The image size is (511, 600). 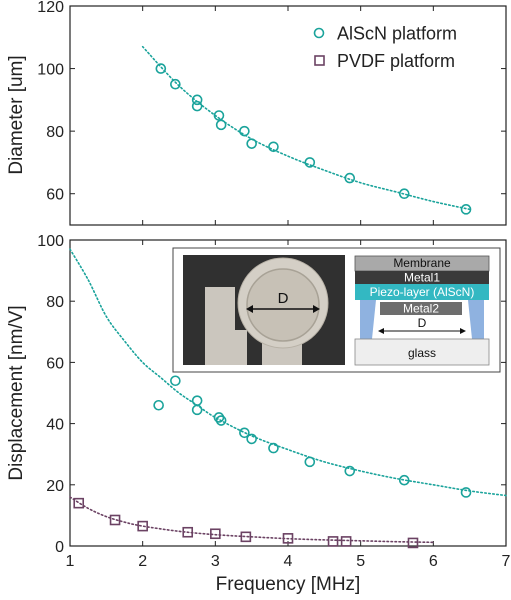 I want to click on diameter-y-tick-label: 60, so click(x=55, y=195).